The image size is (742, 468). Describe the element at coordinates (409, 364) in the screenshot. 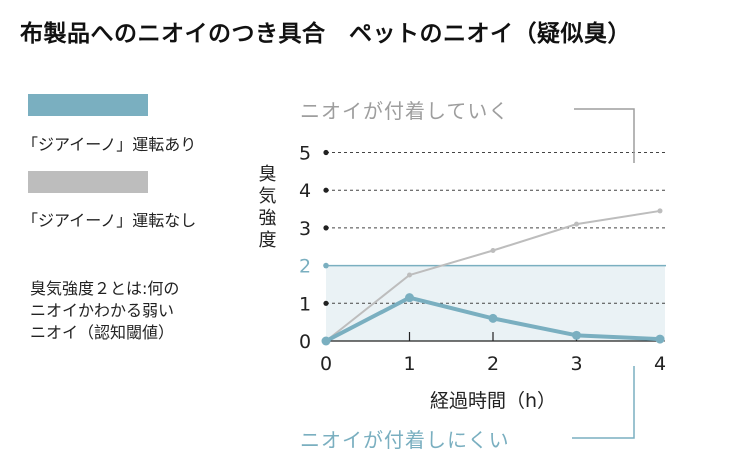

I see `x-tick-label: 1` at that location.